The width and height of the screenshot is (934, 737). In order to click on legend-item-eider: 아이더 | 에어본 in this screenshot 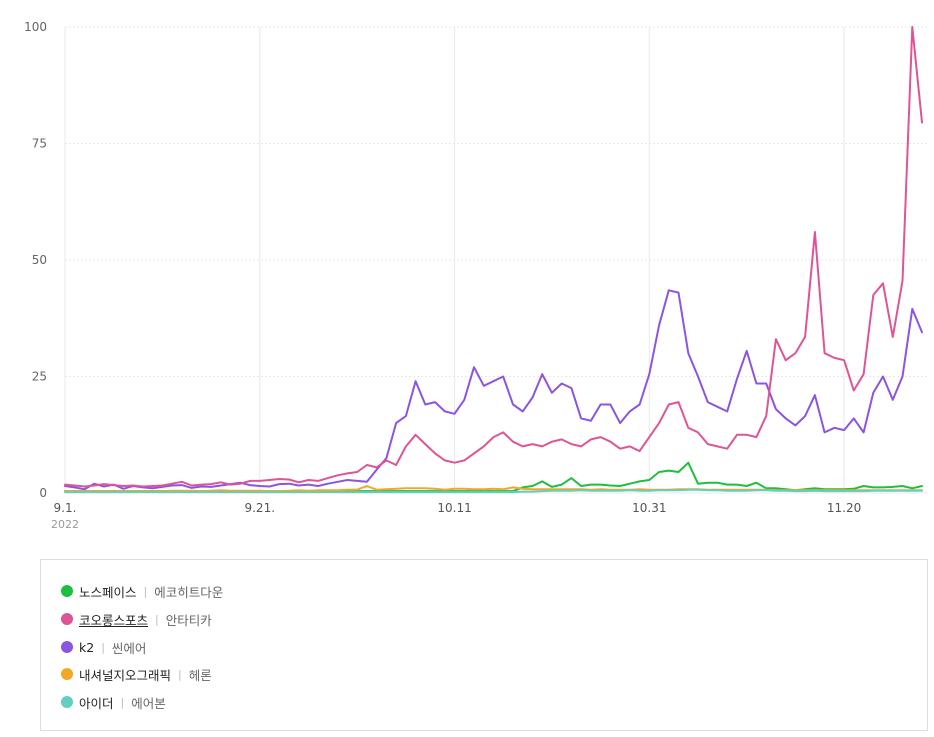, I will do `click(113, 702)`.